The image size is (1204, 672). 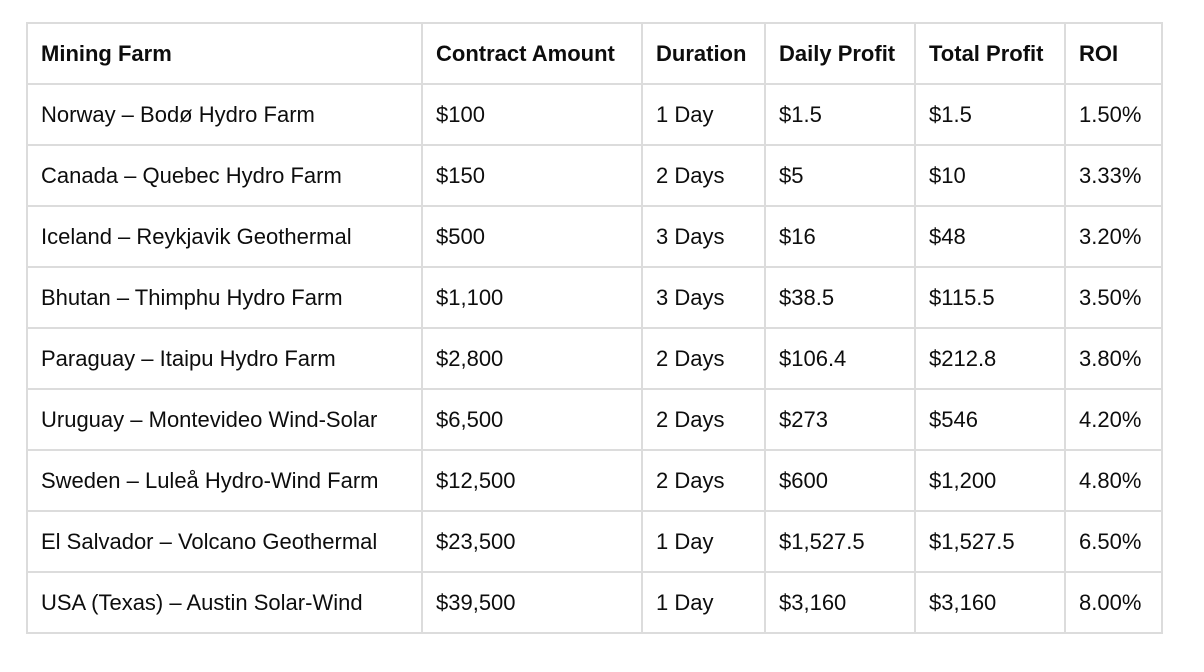 What do you see at coordinates (532, 236) in the screenshot?
I see `cell-contract-amount: $500` at bounding box center [532, 236].